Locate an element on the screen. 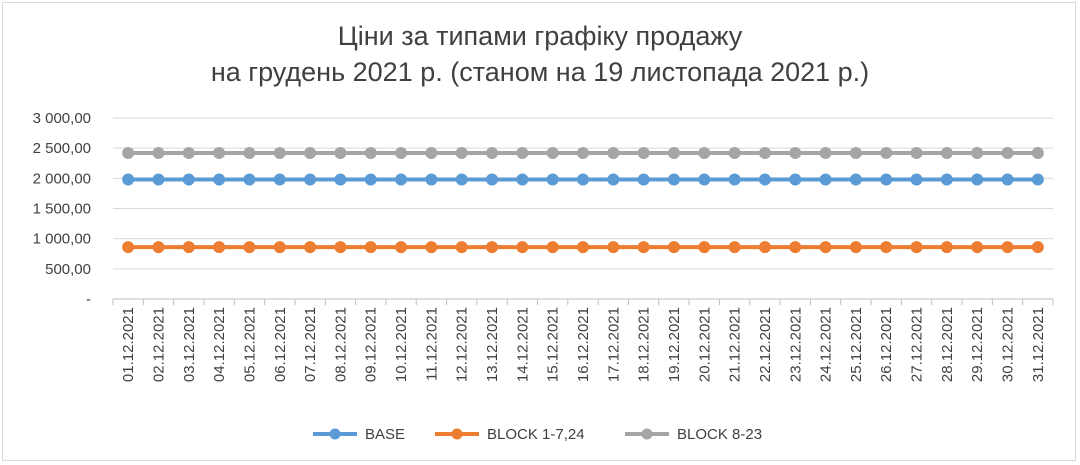 The image size is (1080, 465). x-tick-label: 09.12.2021 is located at coordinates (371, 344).